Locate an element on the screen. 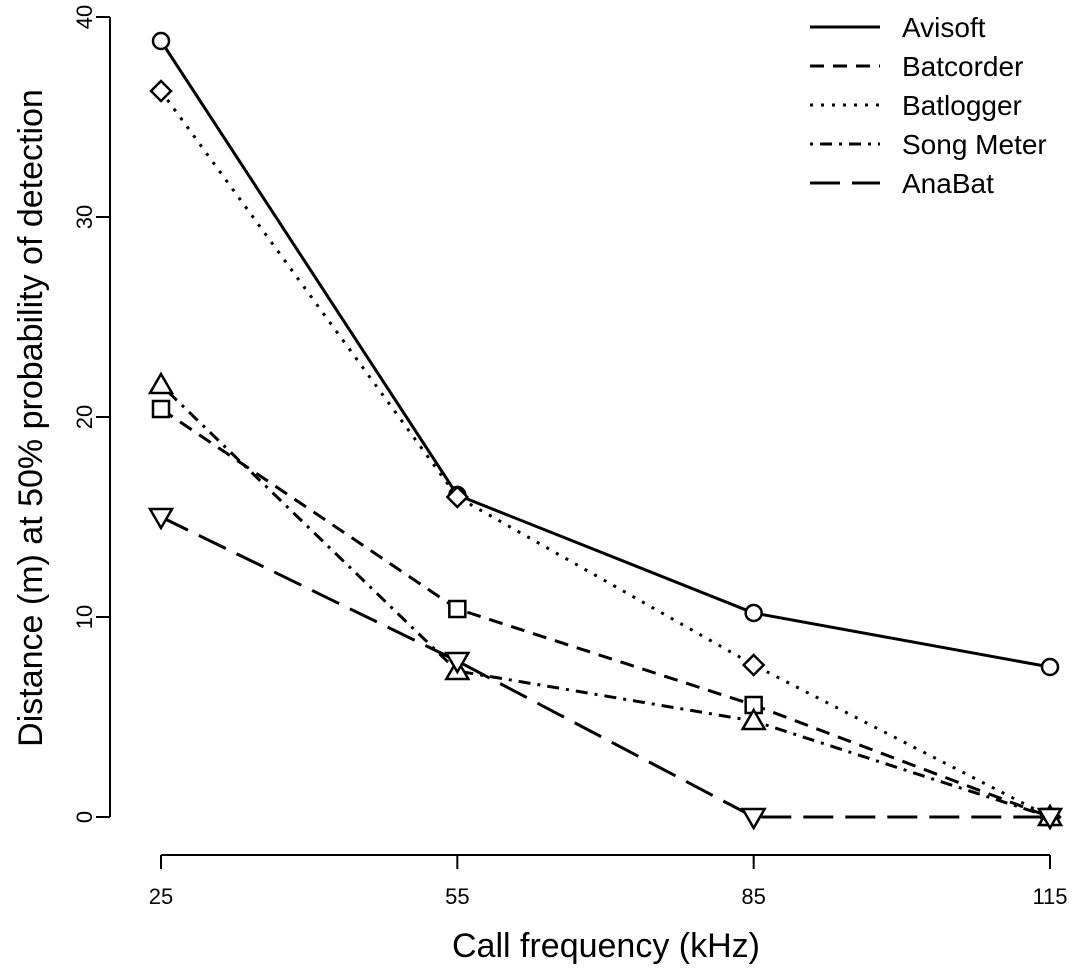  x-tick-label: 115 is located at coordinates (1049, 896).